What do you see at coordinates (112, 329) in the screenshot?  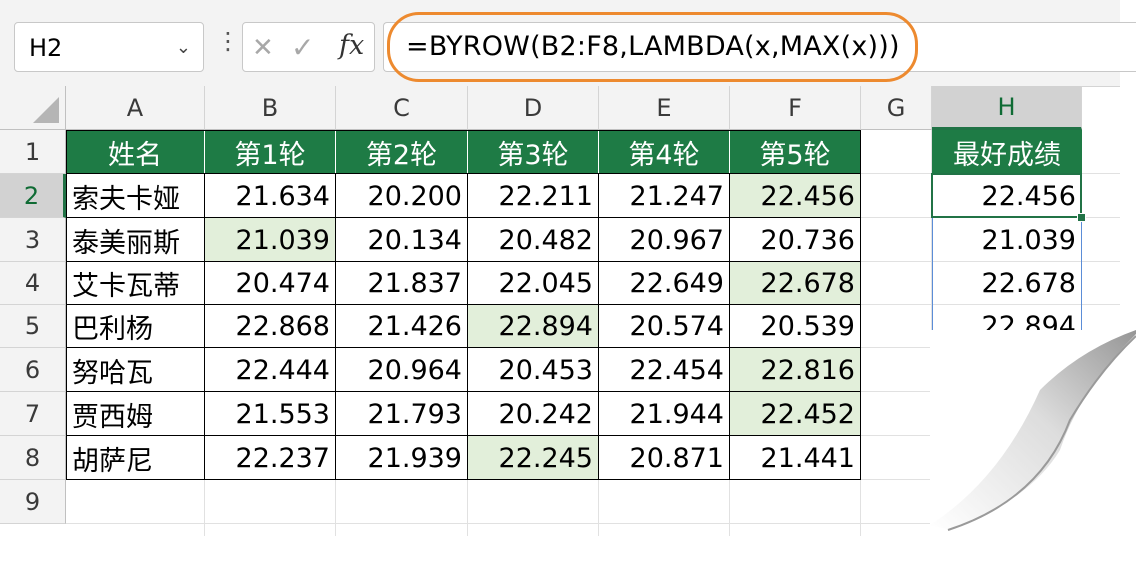 I see `name-cell: 巴利杨` at bounding box center [112, 329].